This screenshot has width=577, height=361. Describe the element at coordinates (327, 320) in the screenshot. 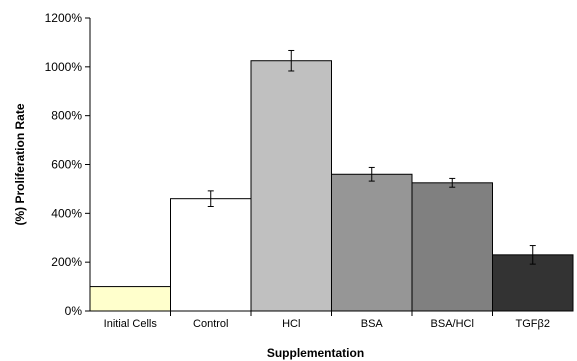

I see `x-axis-category-labels: Initial Cells Control HCl BSA BSA/HCl TGFβ2` at that location.